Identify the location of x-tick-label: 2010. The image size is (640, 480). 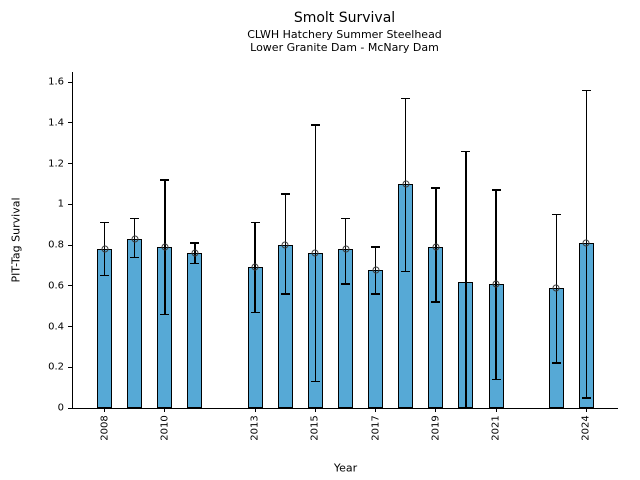
(165, 428).